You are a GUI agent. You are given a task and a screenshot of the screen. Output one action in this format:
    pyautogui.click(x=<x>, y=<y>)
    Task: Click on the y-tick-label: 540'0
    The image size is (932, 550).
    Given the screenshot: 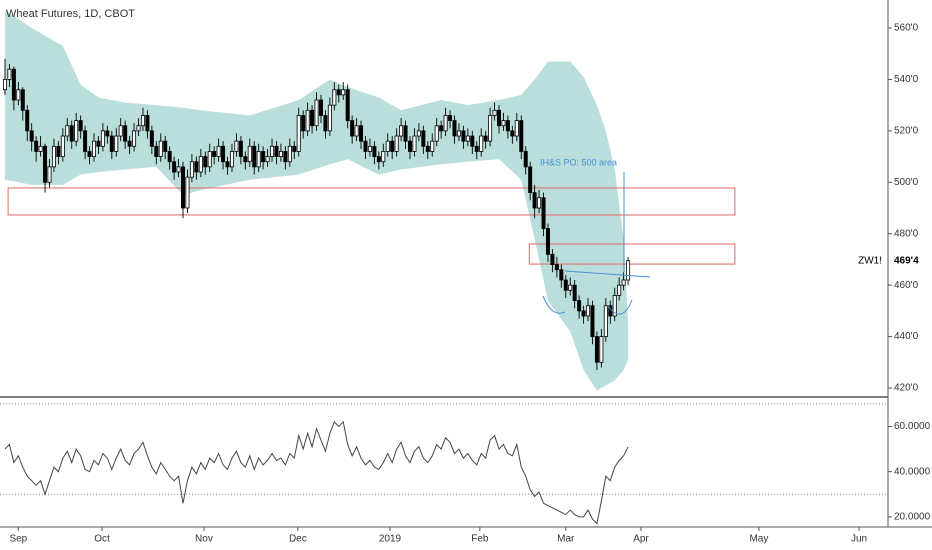 What is the action you would take?
    pyautogui.click(x=906, y=79)
    